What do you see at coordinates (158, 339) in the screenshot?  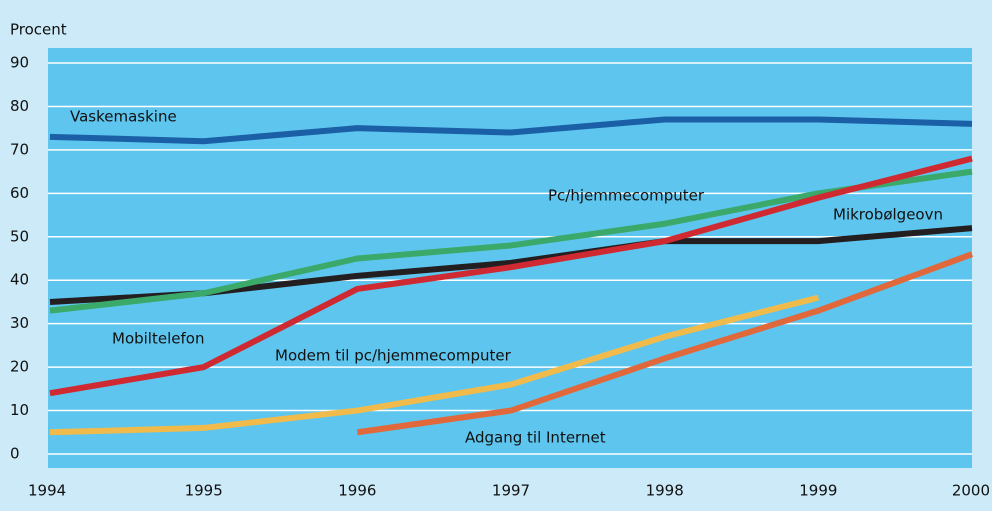 I see `series-label: Mobiltelefon` at bounding box center [158, 339].